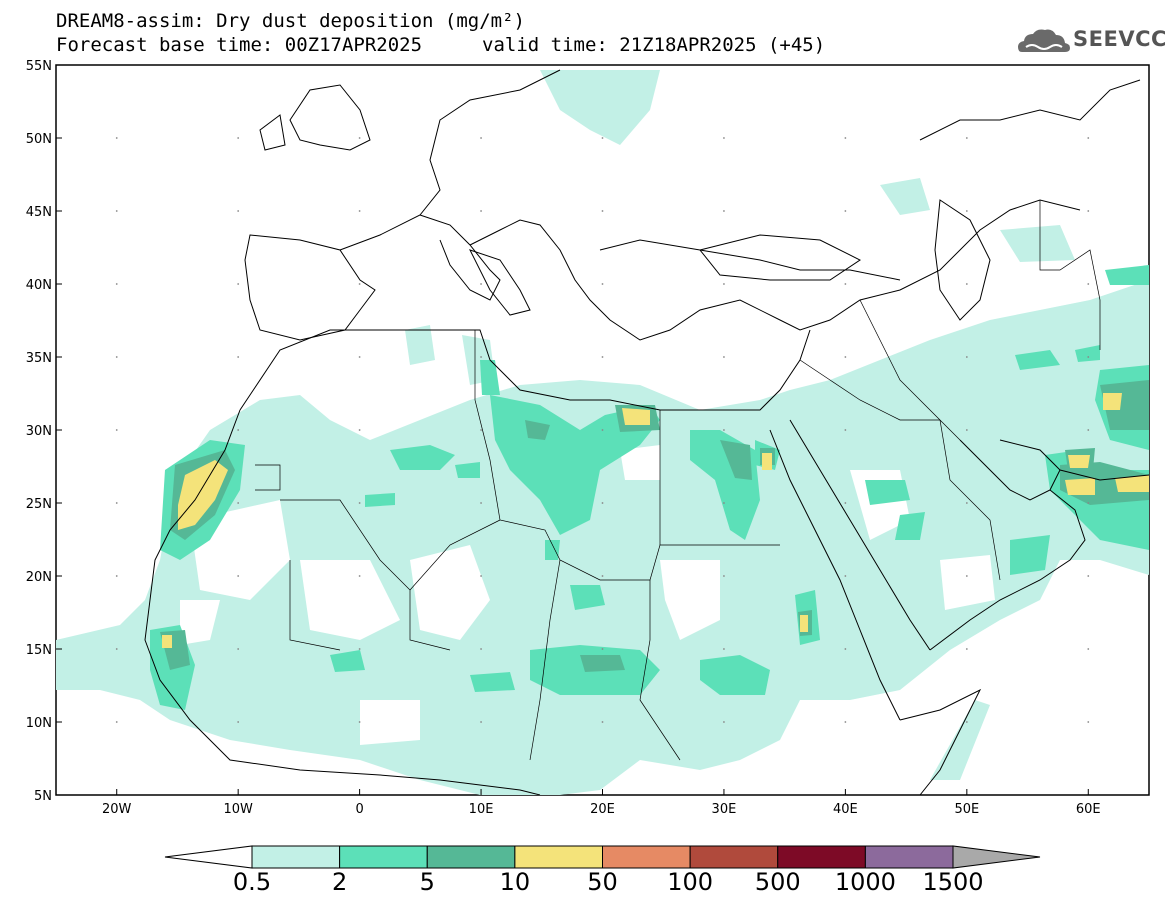 The height and width of the screenshot is (907, 1165). Describe the element at coordinates (238, 809) in the screenshot. I see `lon-label: 10W` at that location.